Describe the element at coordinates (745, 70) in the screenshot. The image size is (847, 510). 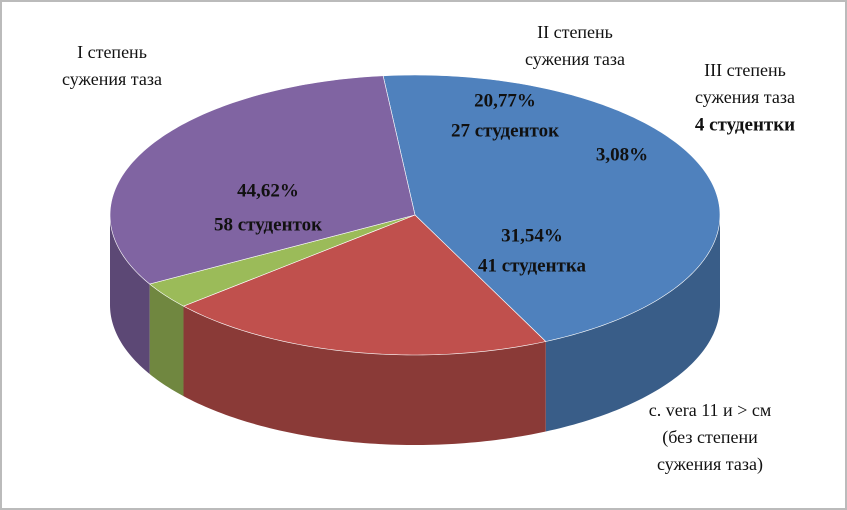
I see `category-label: III степень` at that location.